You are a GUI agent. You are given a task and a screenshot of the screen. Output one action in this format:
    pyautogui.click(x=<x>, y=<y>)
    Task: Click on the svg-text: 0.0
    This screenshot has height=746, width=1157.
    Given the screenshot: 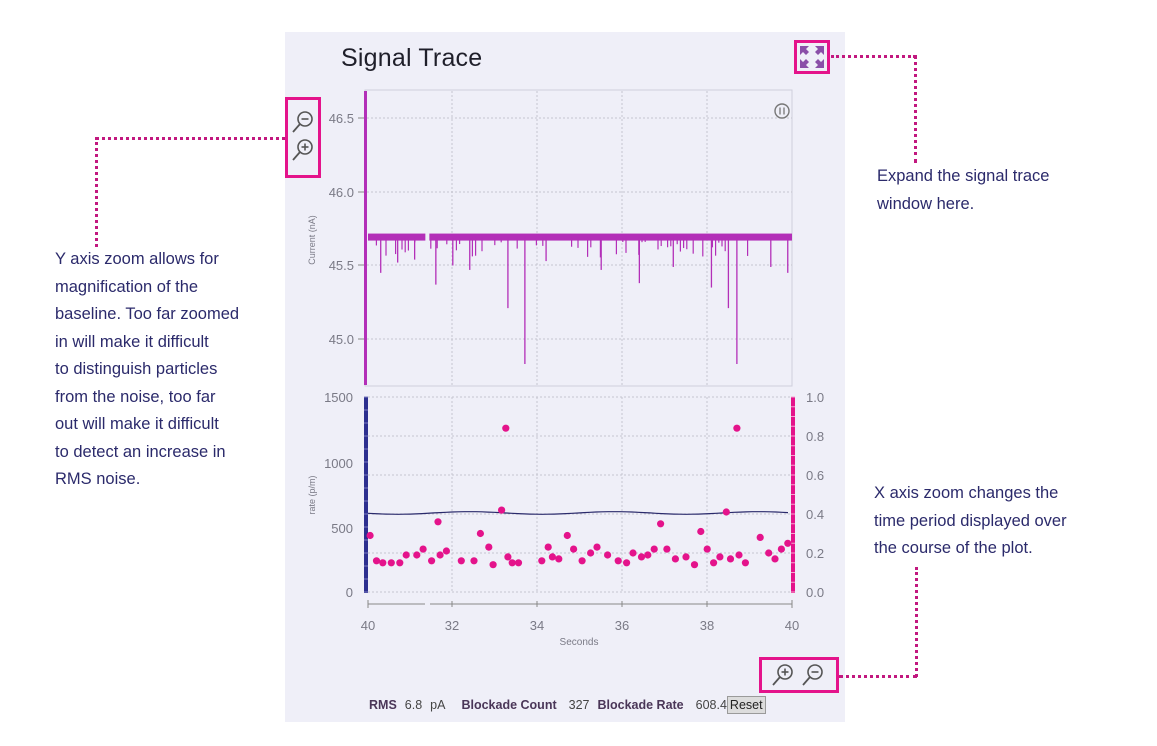 What is the action you would take?
    pyautogui.click(x=815, y=592)
    